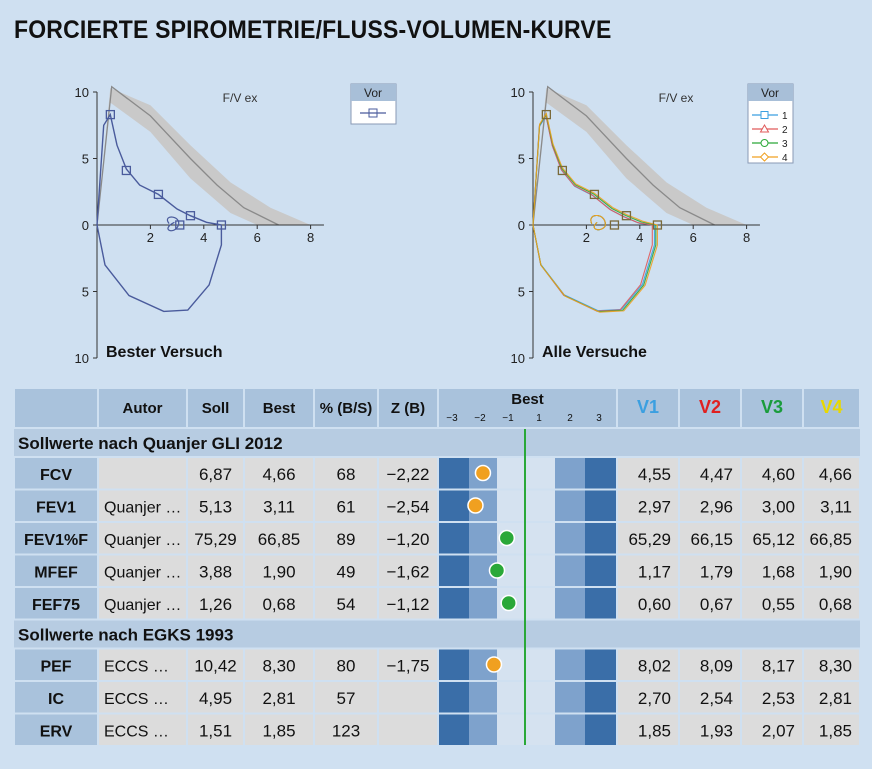  Describe the element at coordinates (654, 698) in the screenshot. I see `row-value: 2,70` at that location.